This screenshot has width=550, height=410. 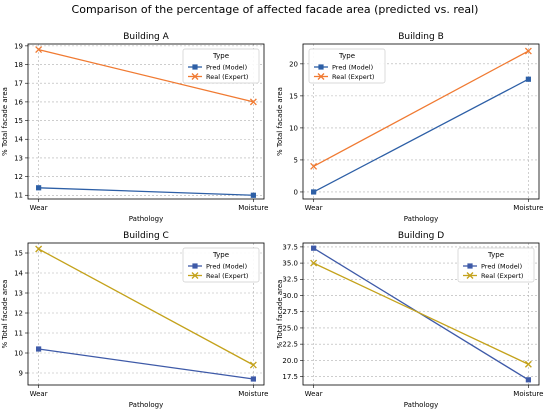 I want to click on y-tick-label: 25.0, so click(x=290, y=328).